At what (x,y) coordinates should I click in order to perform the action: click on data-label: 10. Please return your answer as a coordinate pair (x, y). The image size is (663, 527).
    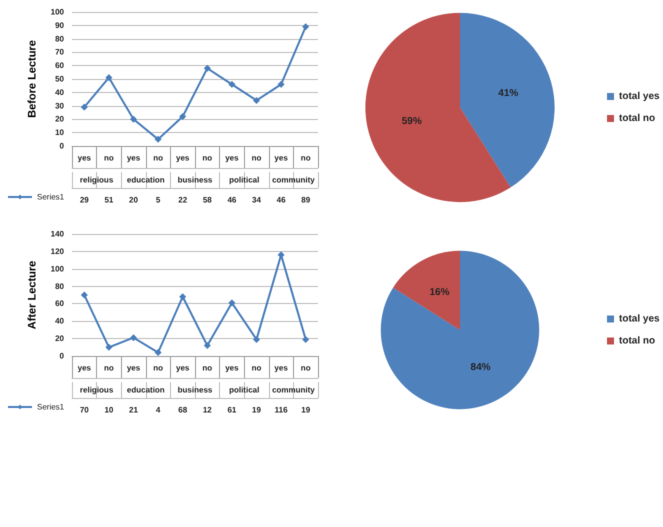
    Looking at the image, I should click on (109, 410).